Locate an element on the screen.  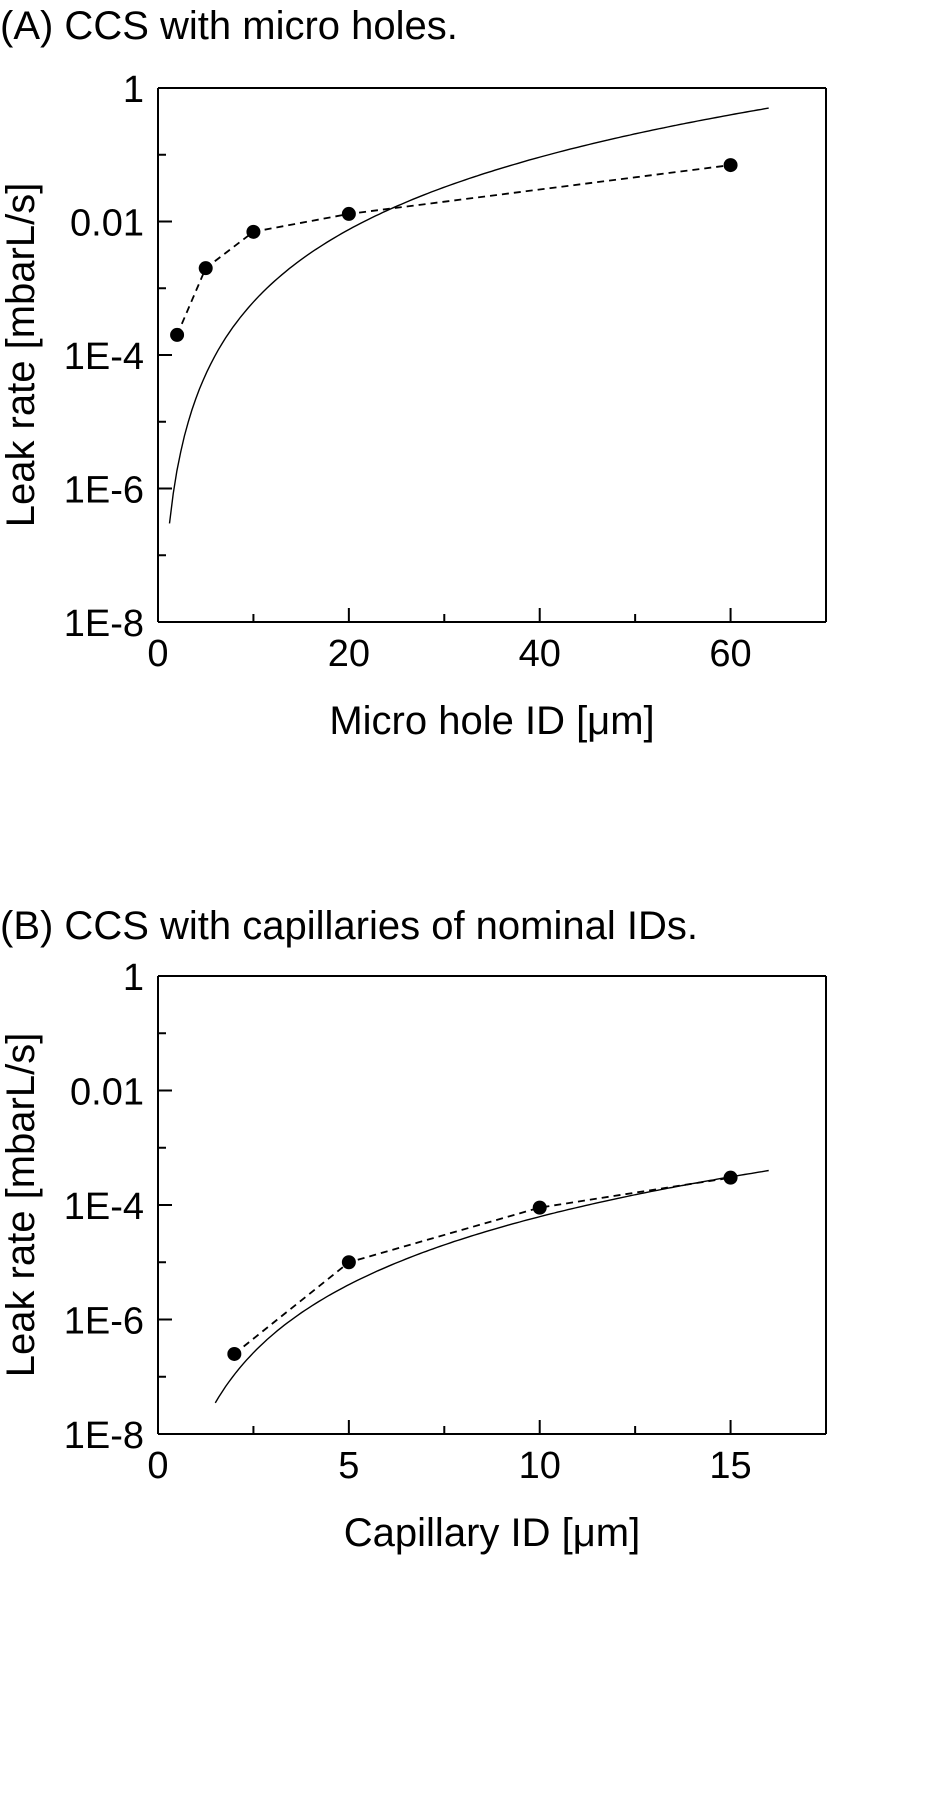
x-axis-label: Capillary ID [μm] is located at coordinates (492, 1533).